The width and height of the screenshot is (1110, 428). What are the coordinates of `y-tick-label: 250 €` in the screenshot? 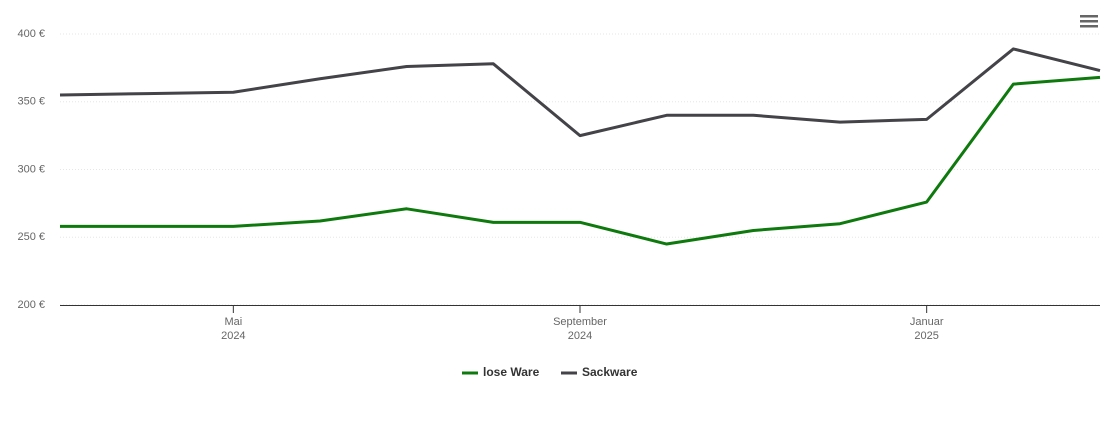 It's located at (31, 237).